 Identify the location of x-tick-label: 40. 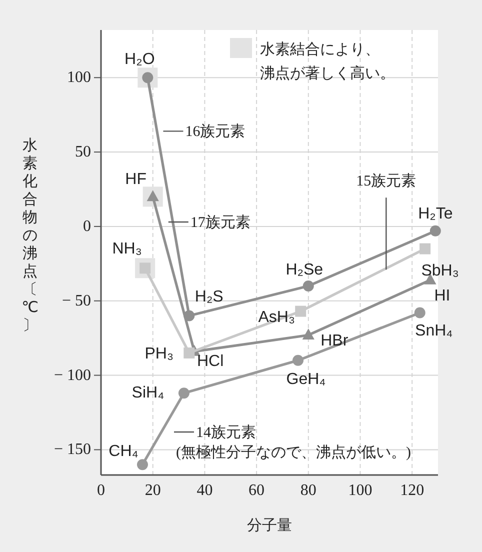
(204, 490).